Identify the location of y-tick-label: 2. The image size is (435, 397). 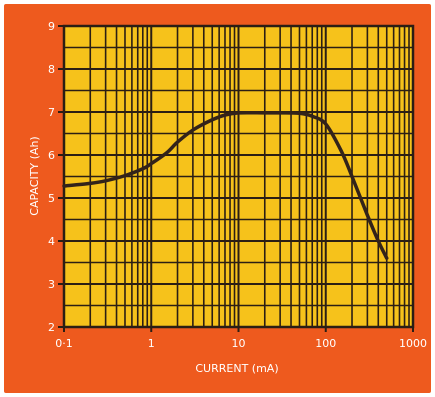
(51, 327).